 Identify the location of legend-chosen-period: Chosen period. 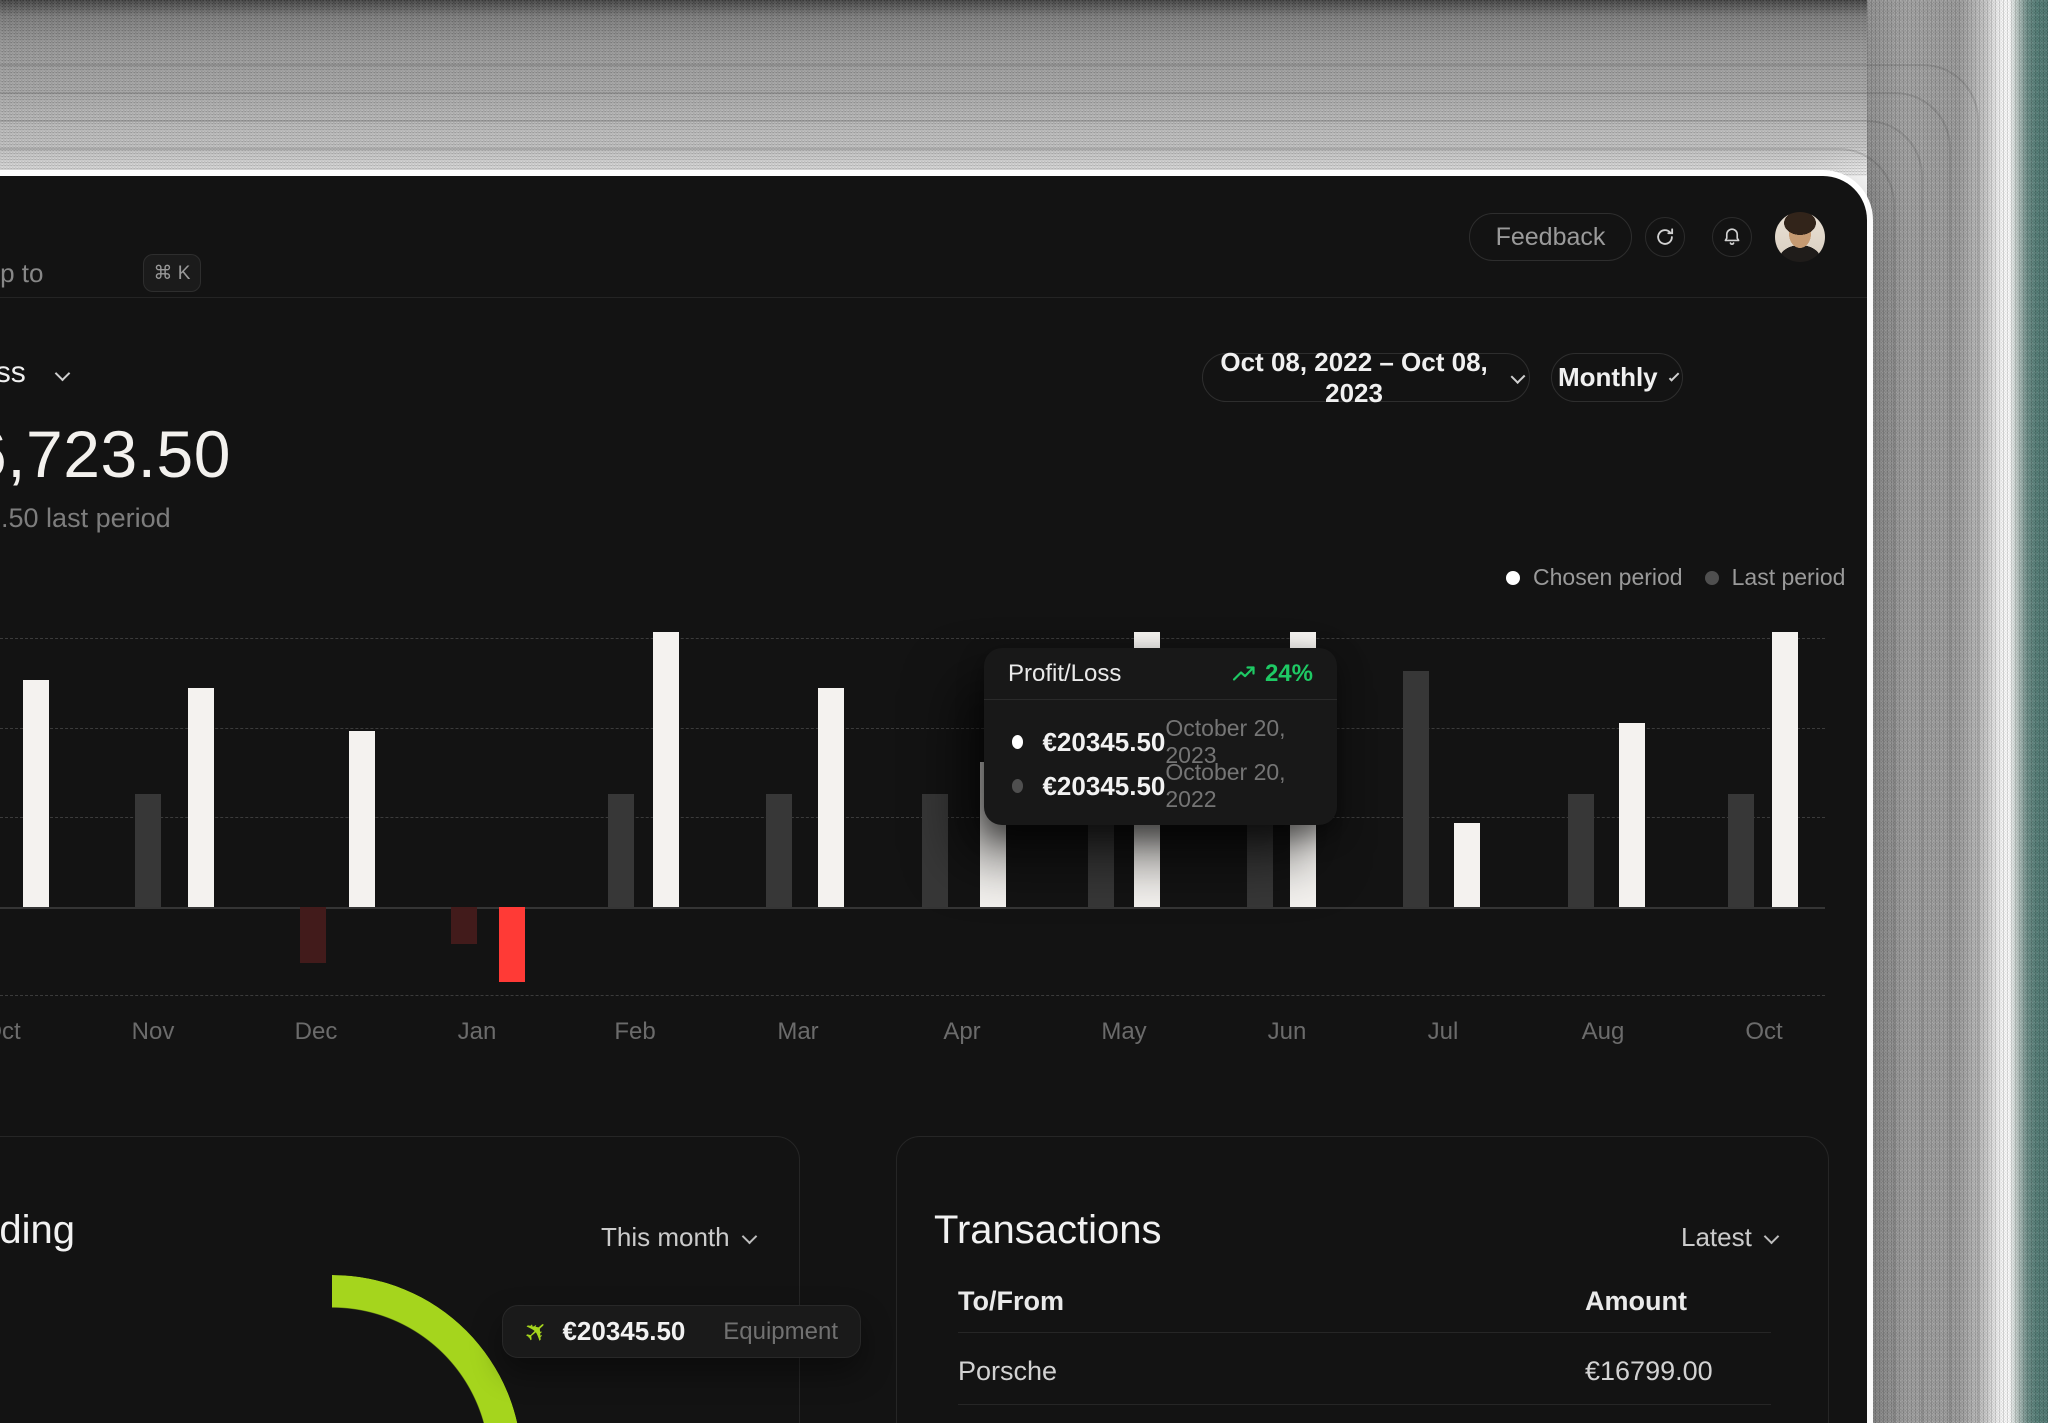
(1594, 577).